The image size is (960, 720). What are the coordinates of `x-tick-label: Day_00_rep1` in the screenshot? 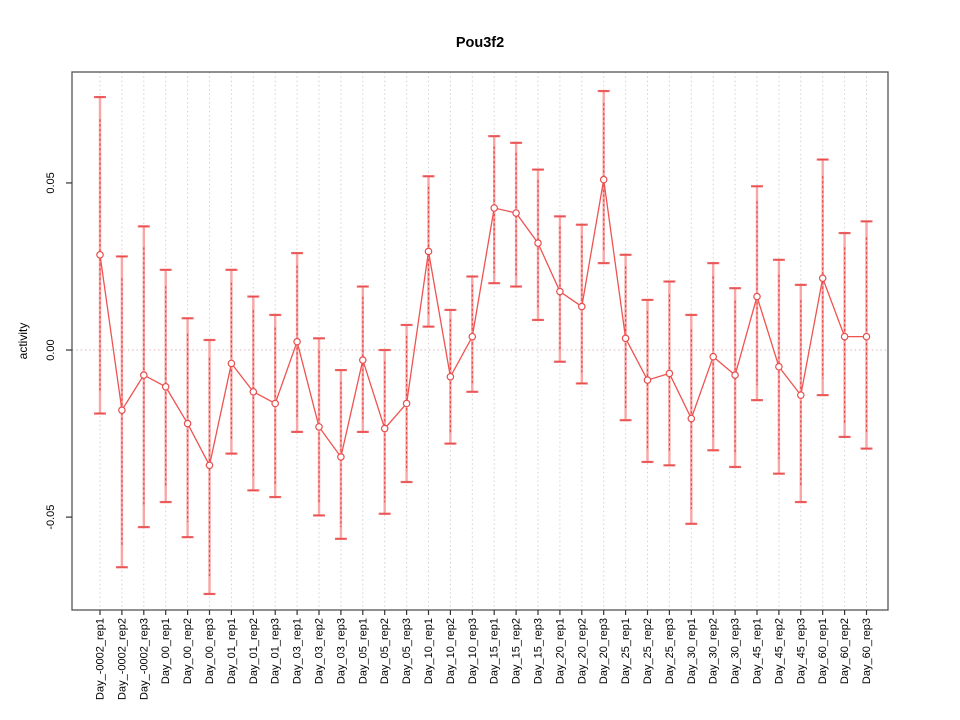 It's located at (166, 651).